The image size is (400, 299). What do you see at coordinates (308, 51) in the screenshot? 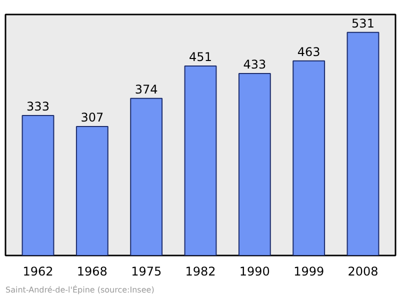
I see `data-label: 463` at bounding box center [308, 51].